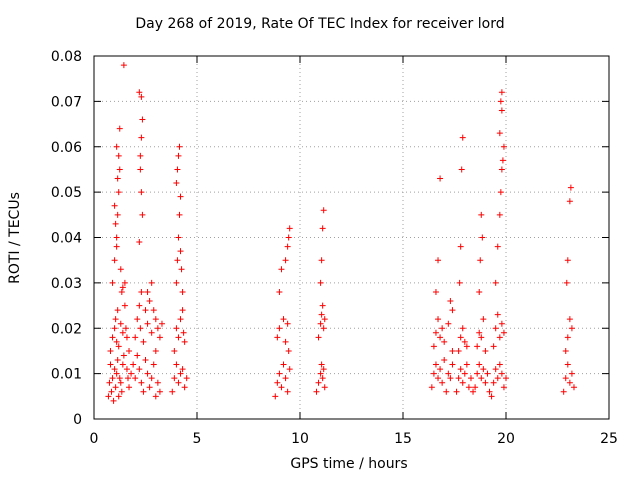 The height and width of the screenshot is (480, 640). What do you see at coordinates (66, 102) in the screenshot?
I see `y-tick-label: 0.07` at bounding box center [66, 102].